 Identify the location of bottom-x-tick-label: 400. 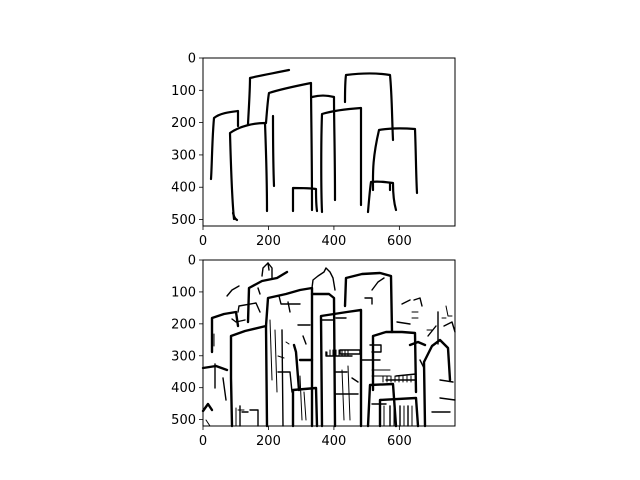
(333, 441).